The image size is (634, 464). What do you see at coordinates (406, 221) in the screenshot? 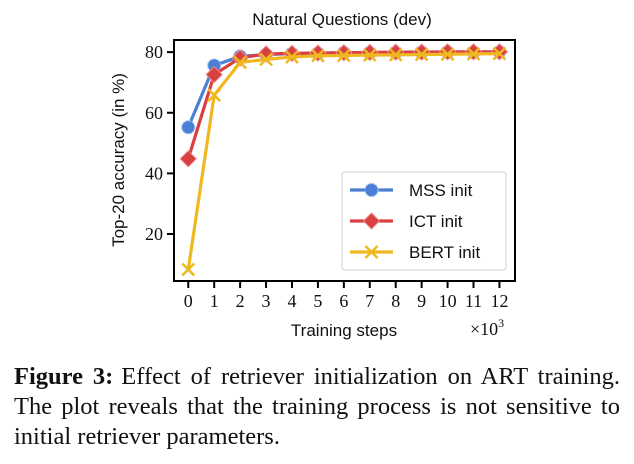
I see `legend-entry: ICT init` at bounding box center [406, 221].